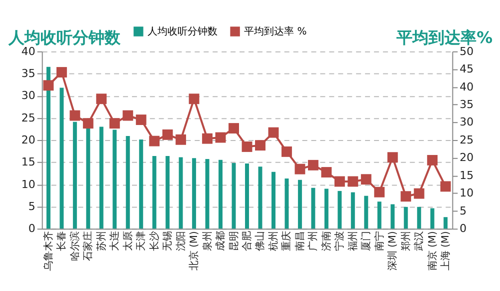  Describe the element at coordinates (340, 241) in the screenshot. I see `x-tick-label: 宁波` at that location.